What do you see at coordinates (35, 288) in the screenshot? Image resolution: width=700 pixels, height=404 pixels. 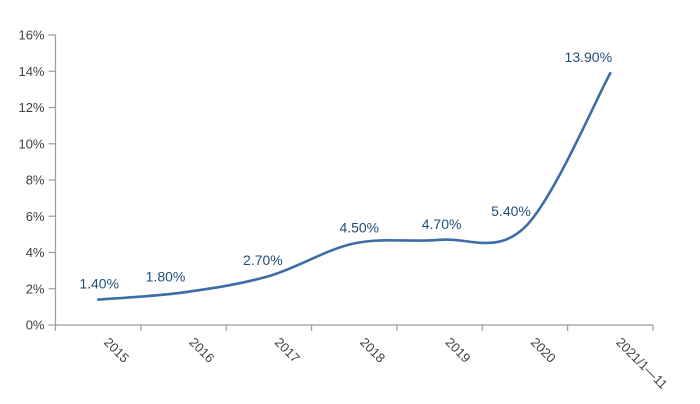 I see `y-tick-label: 2%` at bounding box center [35, 288].